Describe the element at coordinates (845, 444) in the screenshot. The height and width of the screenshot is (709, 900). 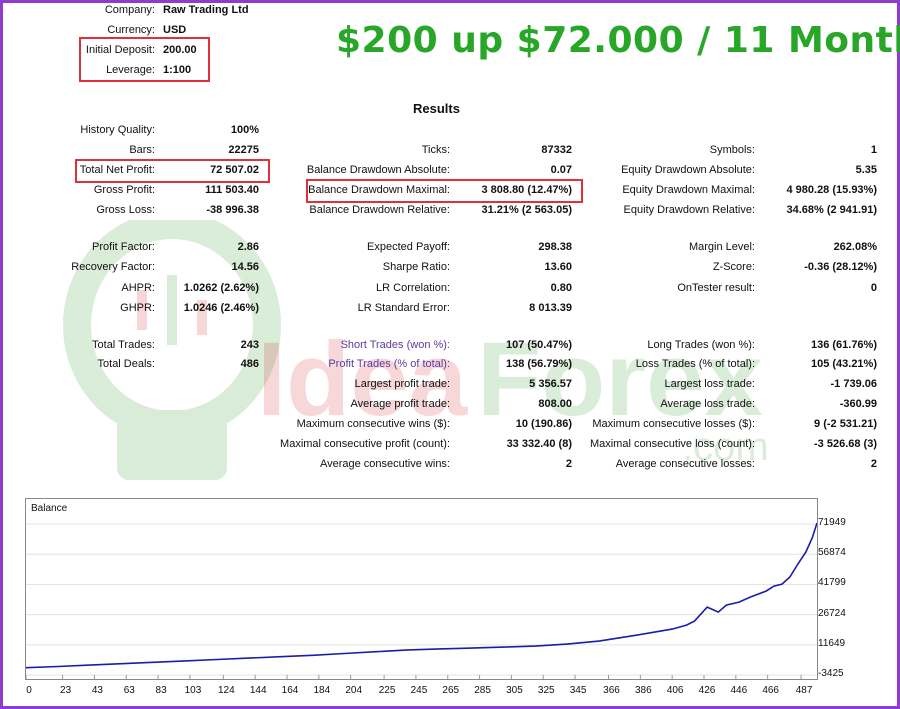
I see `col3-value-12: -3 526.68 (3)` at that location.